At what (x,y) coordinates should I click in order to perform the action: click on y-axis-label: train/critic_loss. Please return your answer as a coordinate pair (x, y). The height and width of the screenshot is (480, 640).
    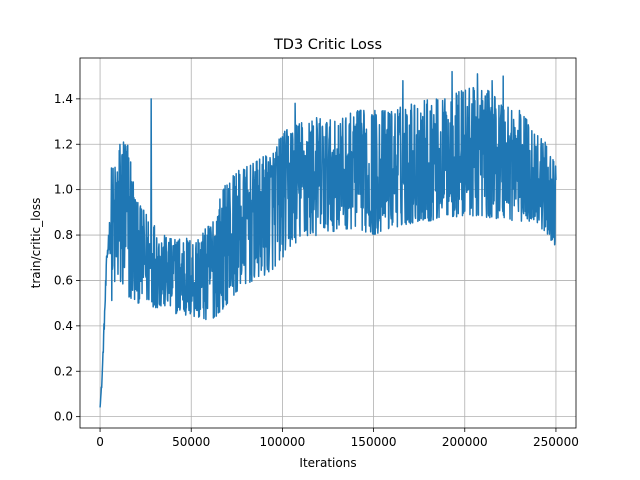
    Looking at the image, I should click on (36, 243).